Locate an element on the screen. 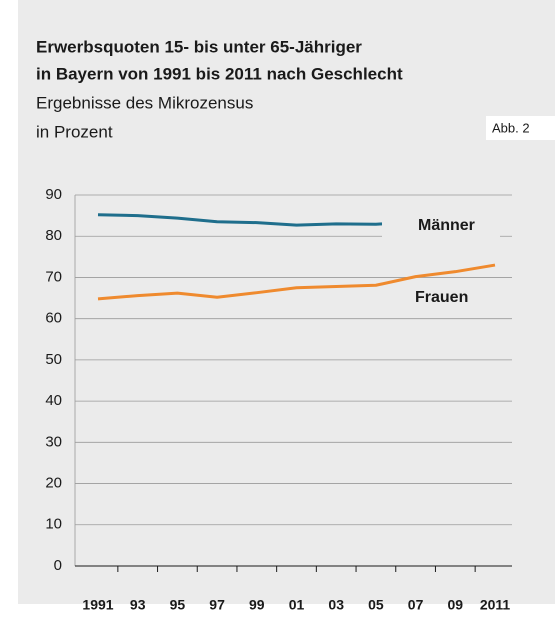 The image size is (555, 631). chart-subtitle: Ergebnisse des Mikrozensus is located at coordinates (144, 102).